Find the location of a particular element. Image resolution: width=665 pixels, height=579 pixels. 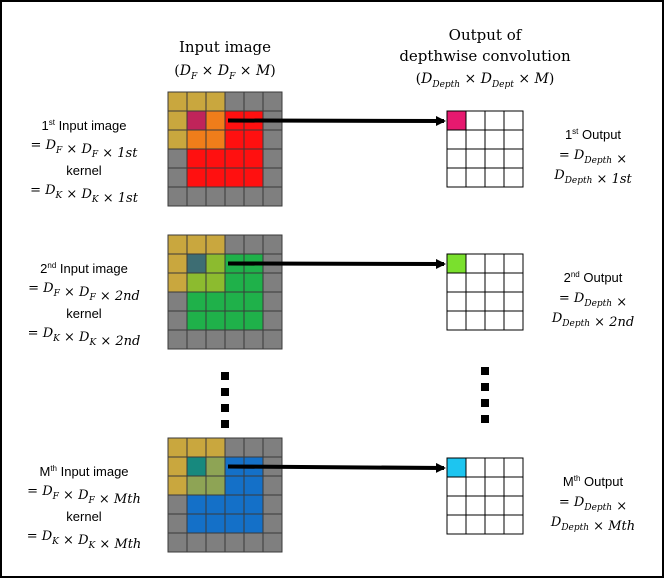

input-image-equation: = DF × DF × 1st is located at coordinates (85, 149).